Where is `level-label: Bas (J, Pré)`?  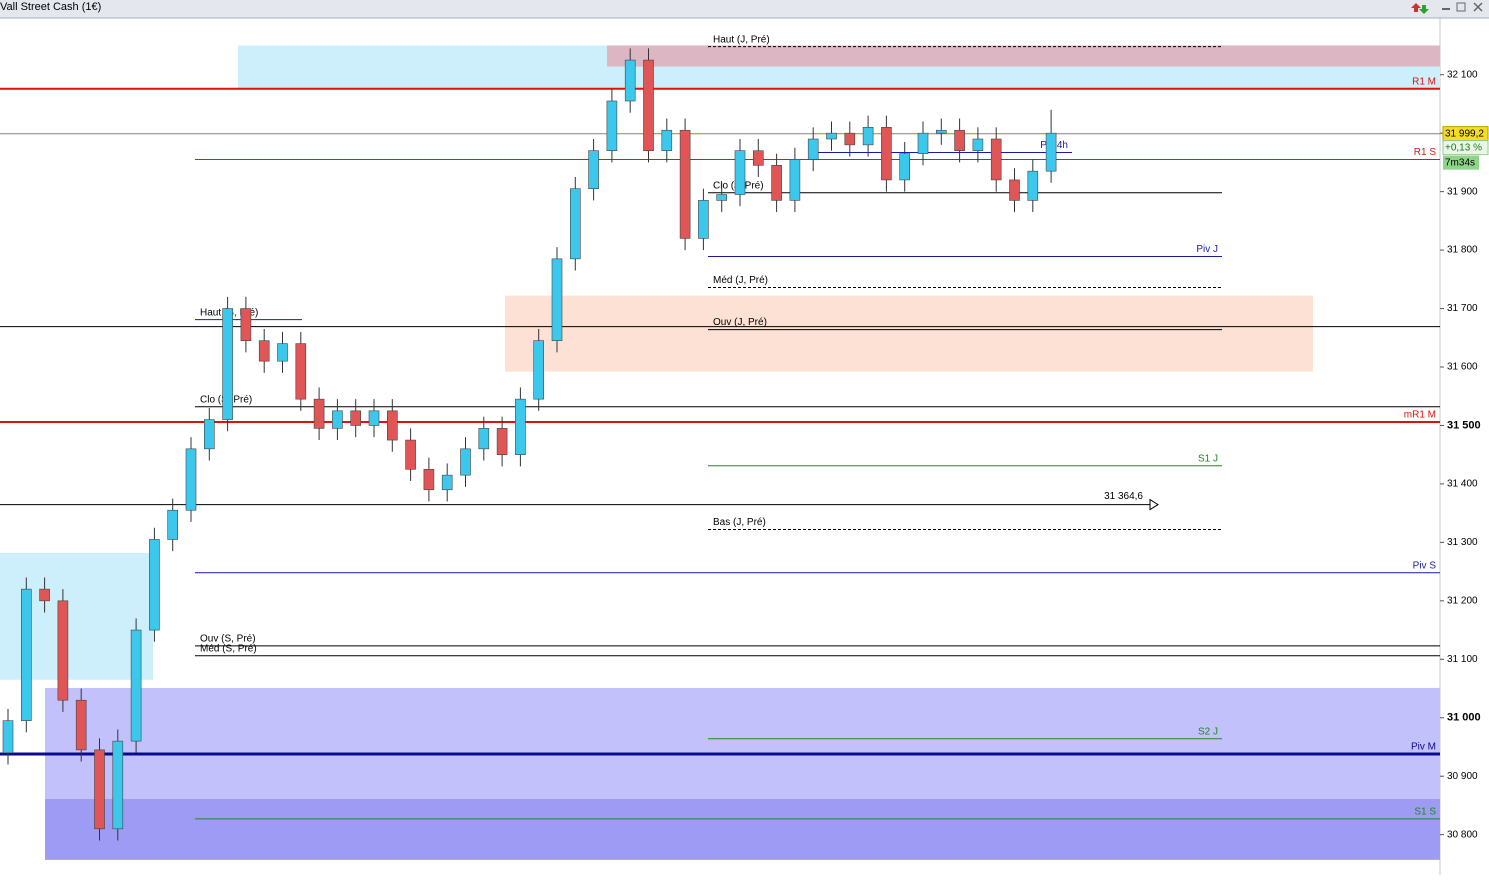 level-label: Bas (J, Pré) is located at coordinates (739, 522).